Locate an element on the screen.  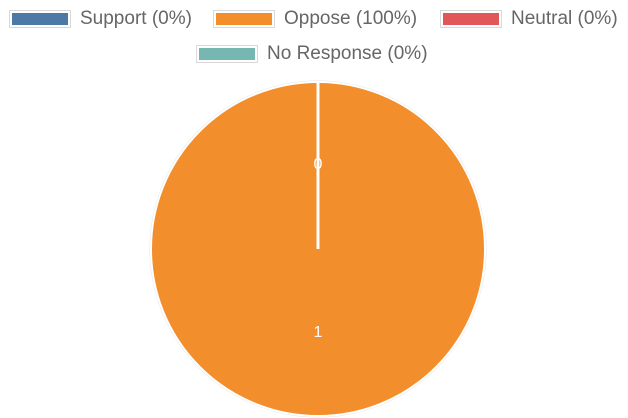
legend-label-neutral: Neutral (0%) is located at coordinates (564, 18).